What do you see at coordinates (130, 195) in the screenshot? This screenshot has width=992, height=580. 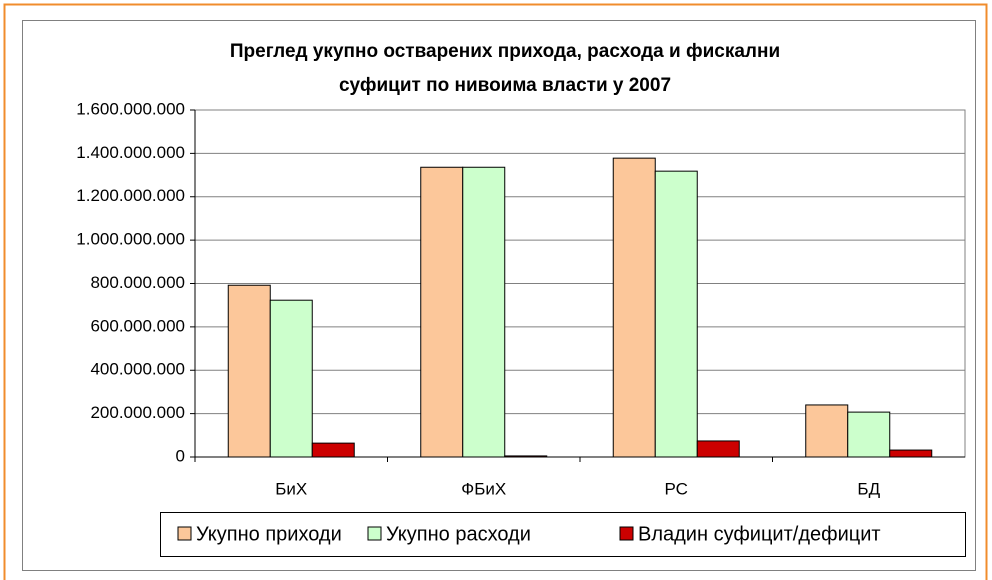 I see `y-tick-label: 1.200.000.000` at bounding box center [130, 195].